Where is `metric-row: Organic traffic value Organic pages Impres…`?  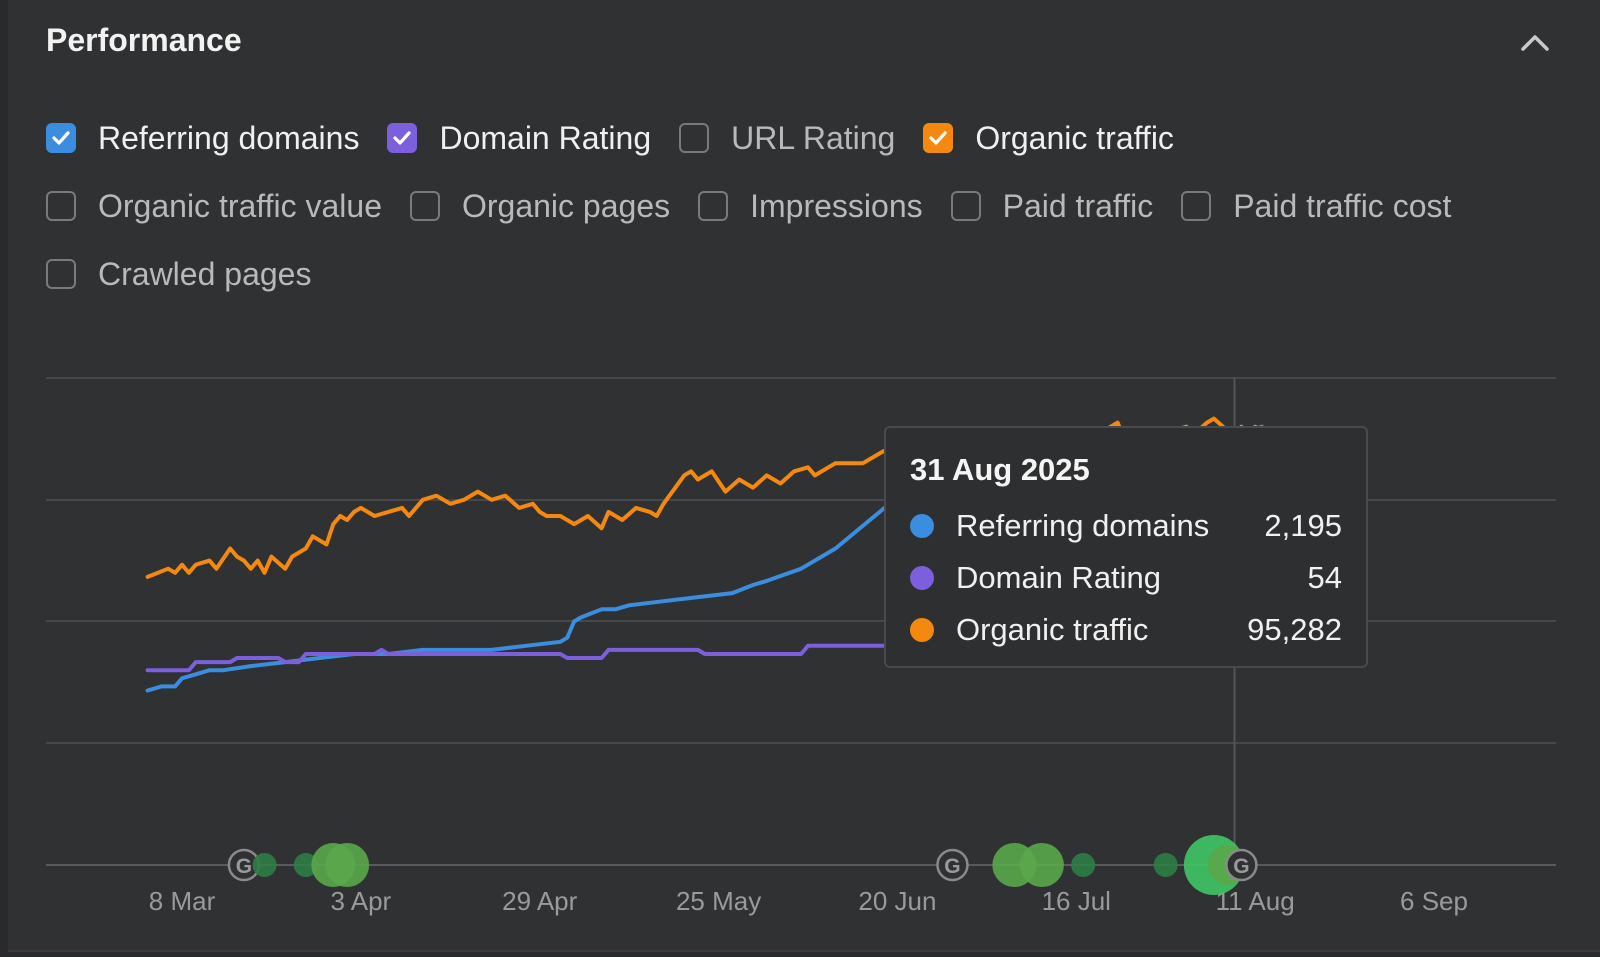
metric-row: Organic traffic value Organic pages Impres… is located at coordinates (811, 206).